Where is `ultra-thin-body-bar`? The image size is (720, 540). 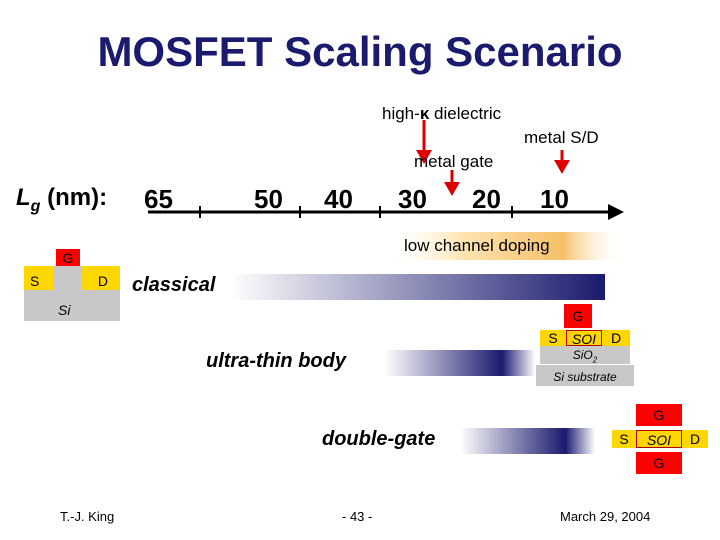 ultra-thin-body-bar is located at coordinates (460, 363).